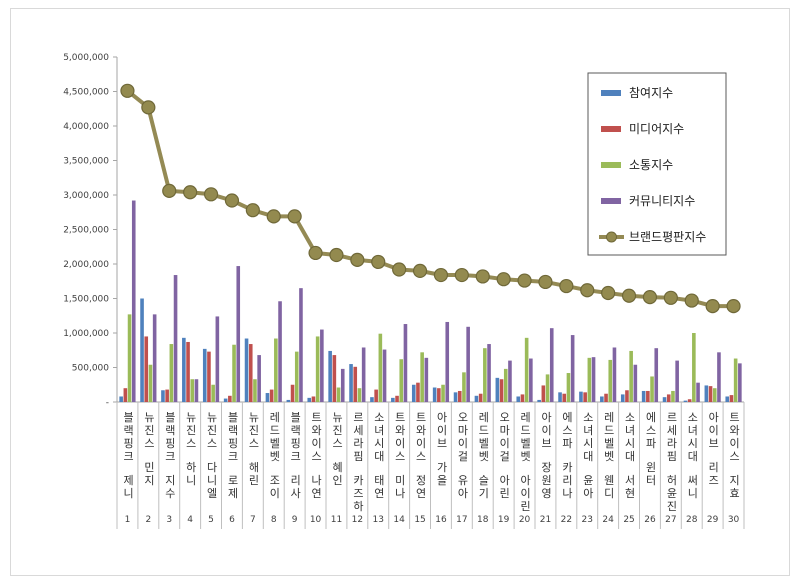 The width and height of the screenshot is (800, 584). I want to click on category-char: 슬, so click(484, 480).